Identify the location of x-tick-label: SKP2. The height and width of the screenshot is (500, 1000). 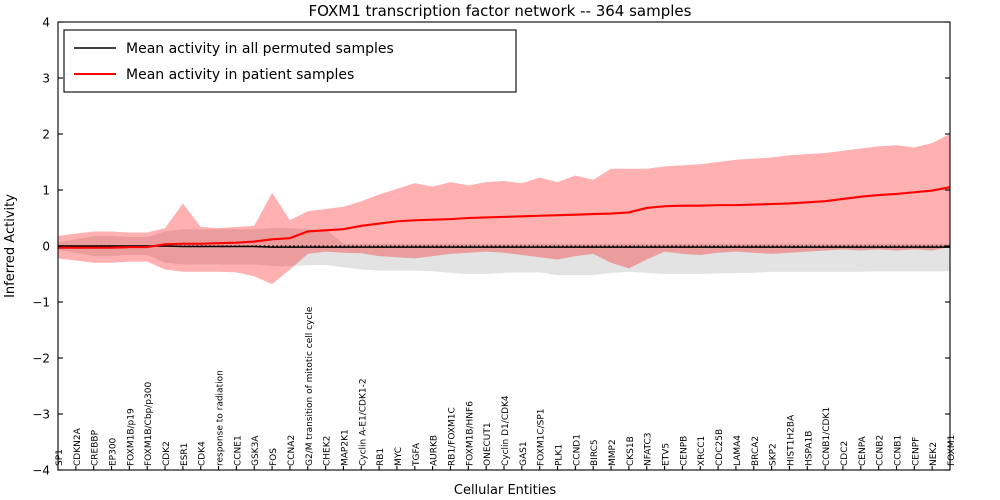
(774, 454).